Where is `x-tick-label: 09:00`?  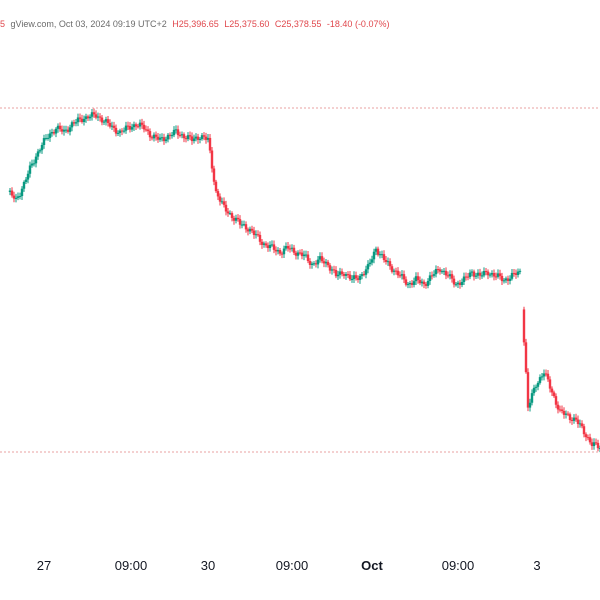 x-tick-label: 09:00 is located at coordinates (131, 565).